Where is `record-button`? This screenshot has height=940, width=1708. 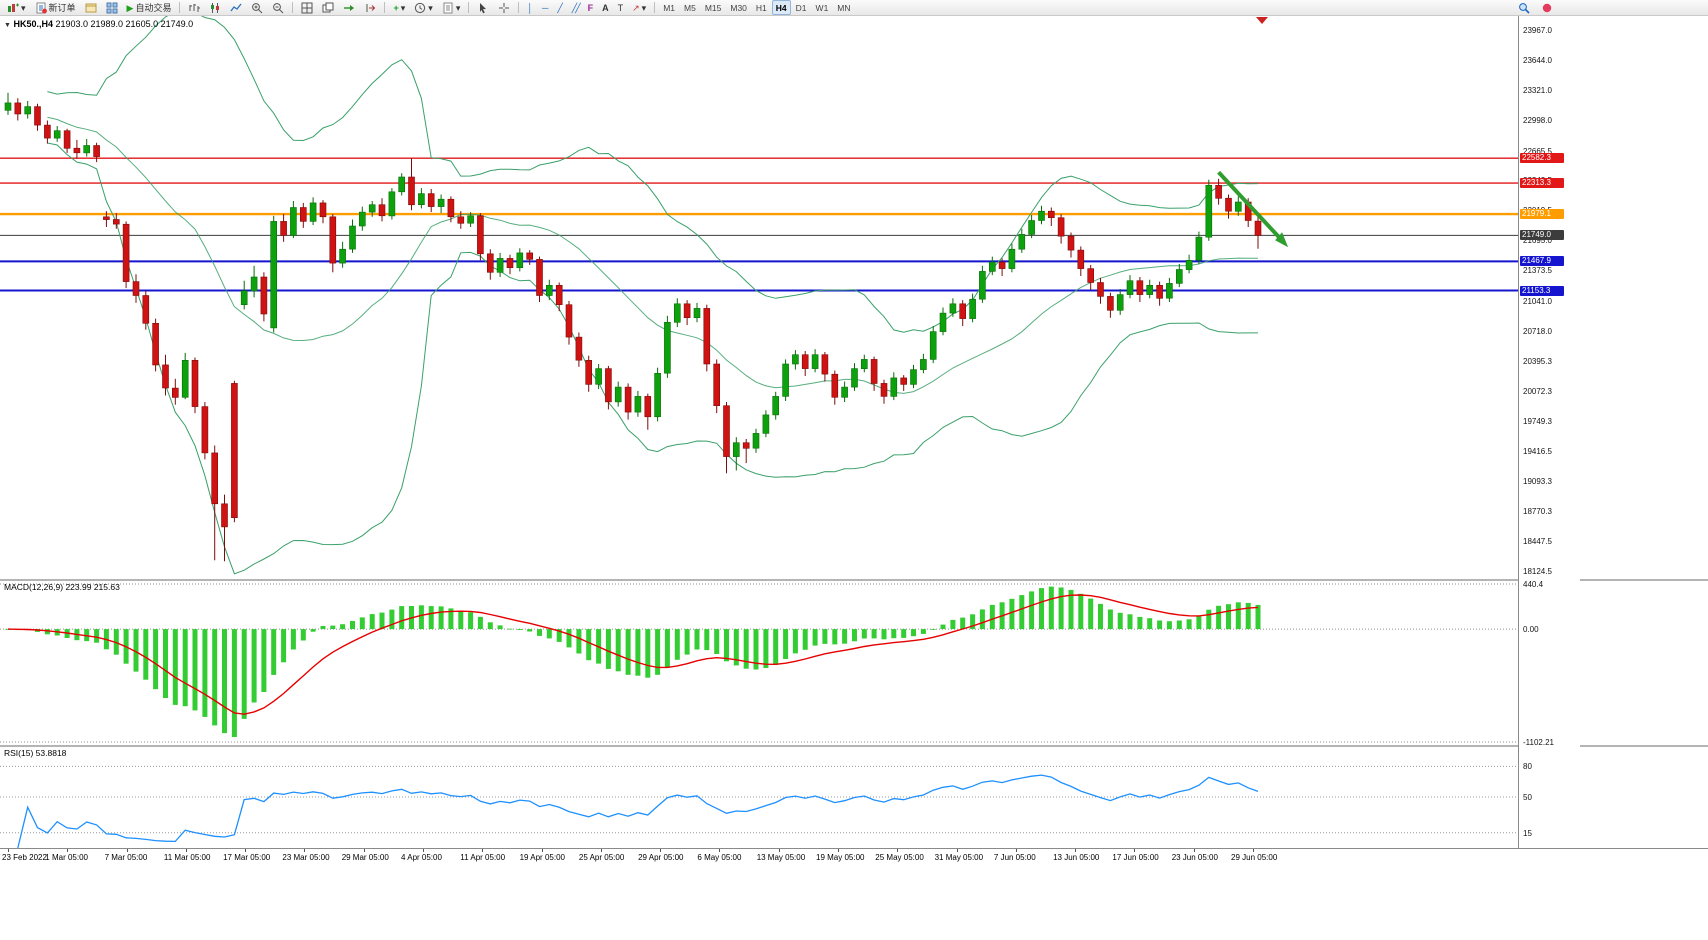
record-button is located at coordinates (1547, 8).